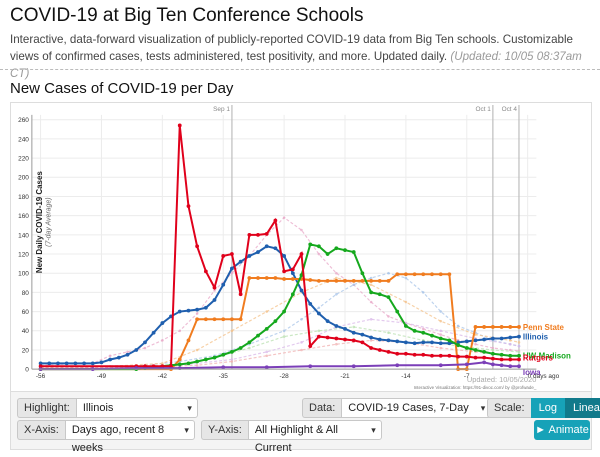  Describe the element at coordinates (536, 337) in the screenshot. I see `series-label-0: Illinois` at that location.